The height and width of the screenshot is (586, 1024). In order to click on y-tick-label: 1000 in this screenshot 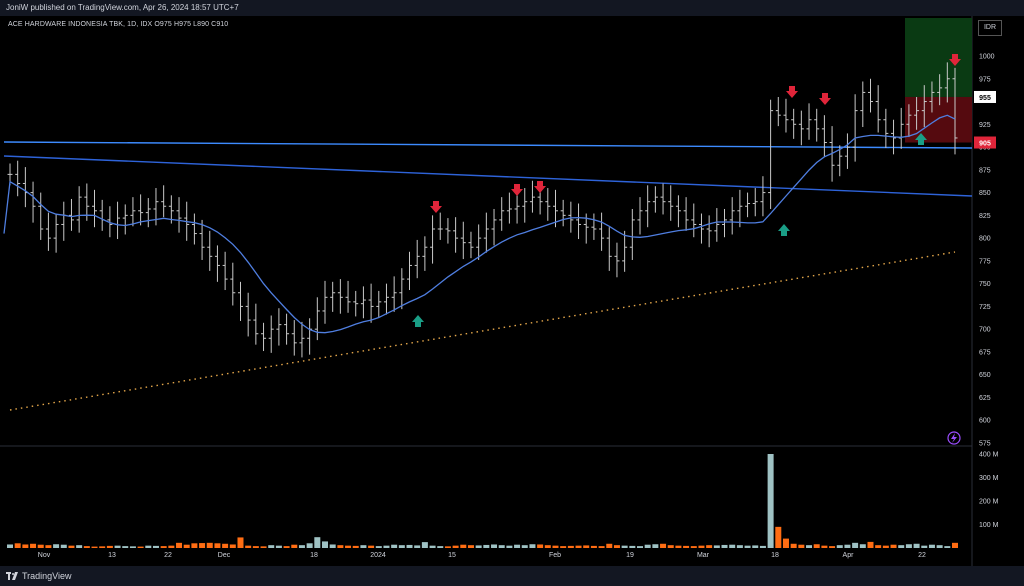, I will do `click(987, 57)`.